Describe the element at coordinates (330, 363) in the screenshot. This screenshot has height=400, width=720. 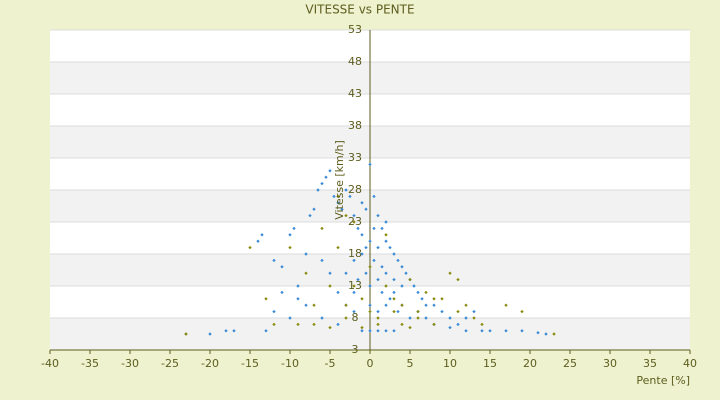
I see `x-tick-label: -5` at that location.